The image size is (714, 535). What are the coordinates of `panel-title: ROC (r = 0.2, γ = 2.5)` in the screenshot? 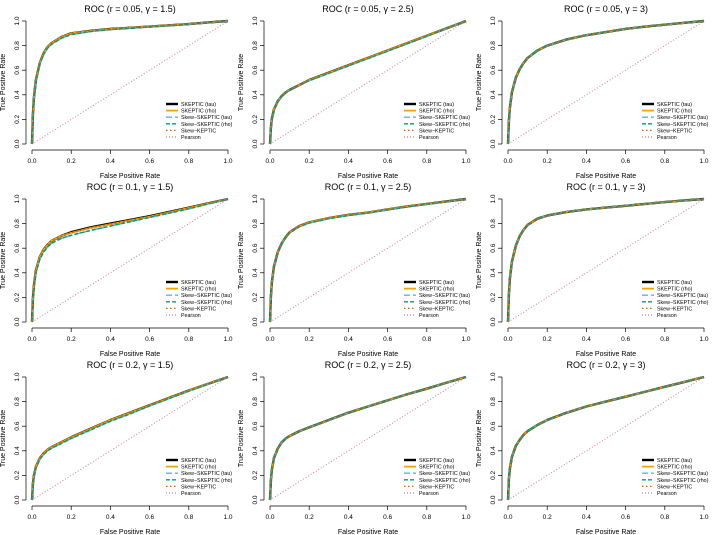 It's located at (368, 365).